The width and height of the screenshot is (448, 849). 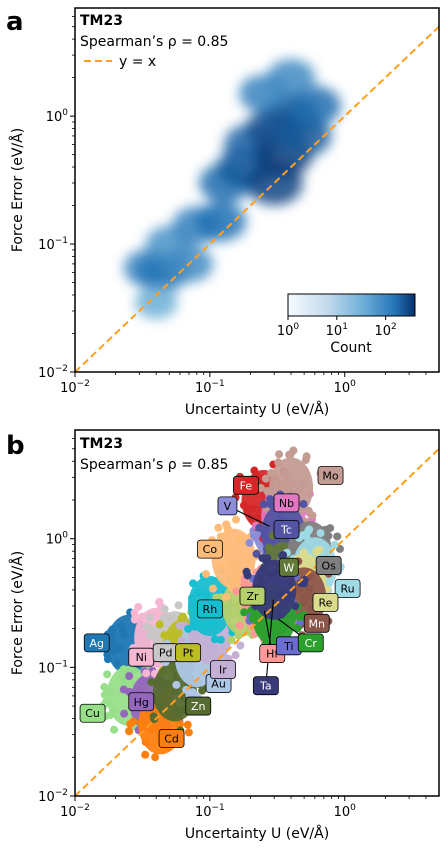 I want to click on colorbar, so click(x=351, y=305).